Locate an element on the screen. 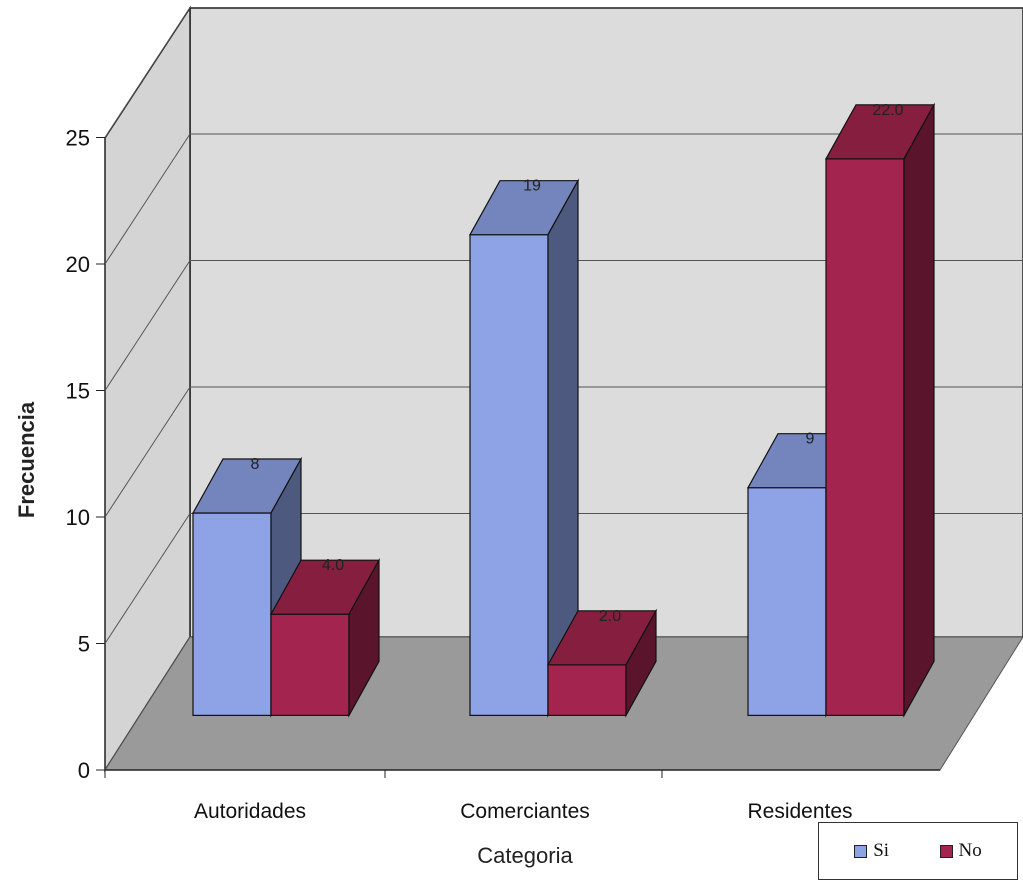 The height and width of the screenshot is (886, 1023). legend-item-si: Si is located at coordinates (871, 851).